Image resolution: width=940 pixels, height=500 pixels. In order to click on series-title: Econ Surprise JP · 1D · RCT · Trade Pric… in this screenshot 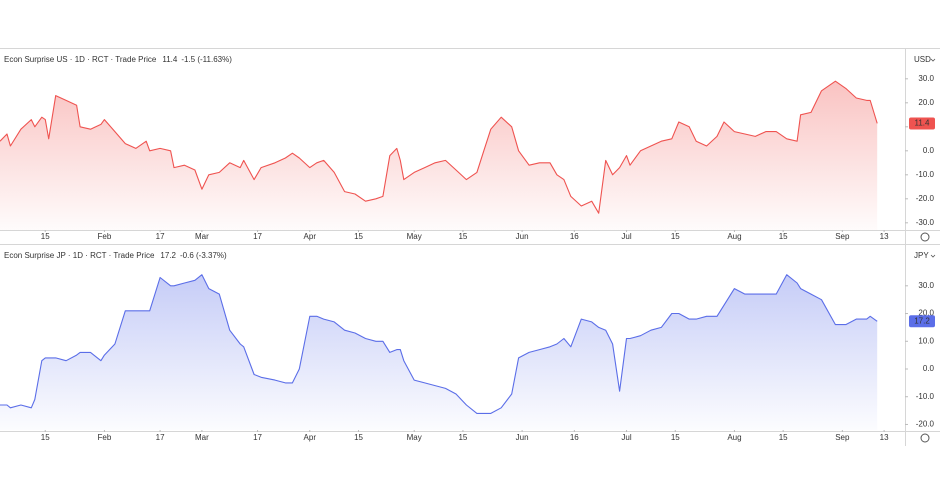, I will do `click(79, 255)`.